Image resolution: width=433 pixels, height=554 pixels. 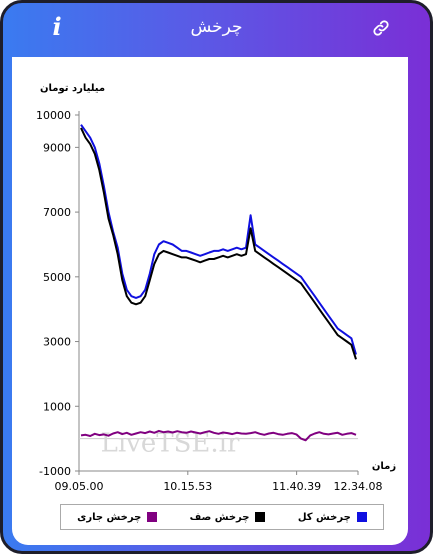 What do you see at coordinates (53, 115) in the screenshot?
I see `y-tick-label: 10000` at bounding box center [53, 115].